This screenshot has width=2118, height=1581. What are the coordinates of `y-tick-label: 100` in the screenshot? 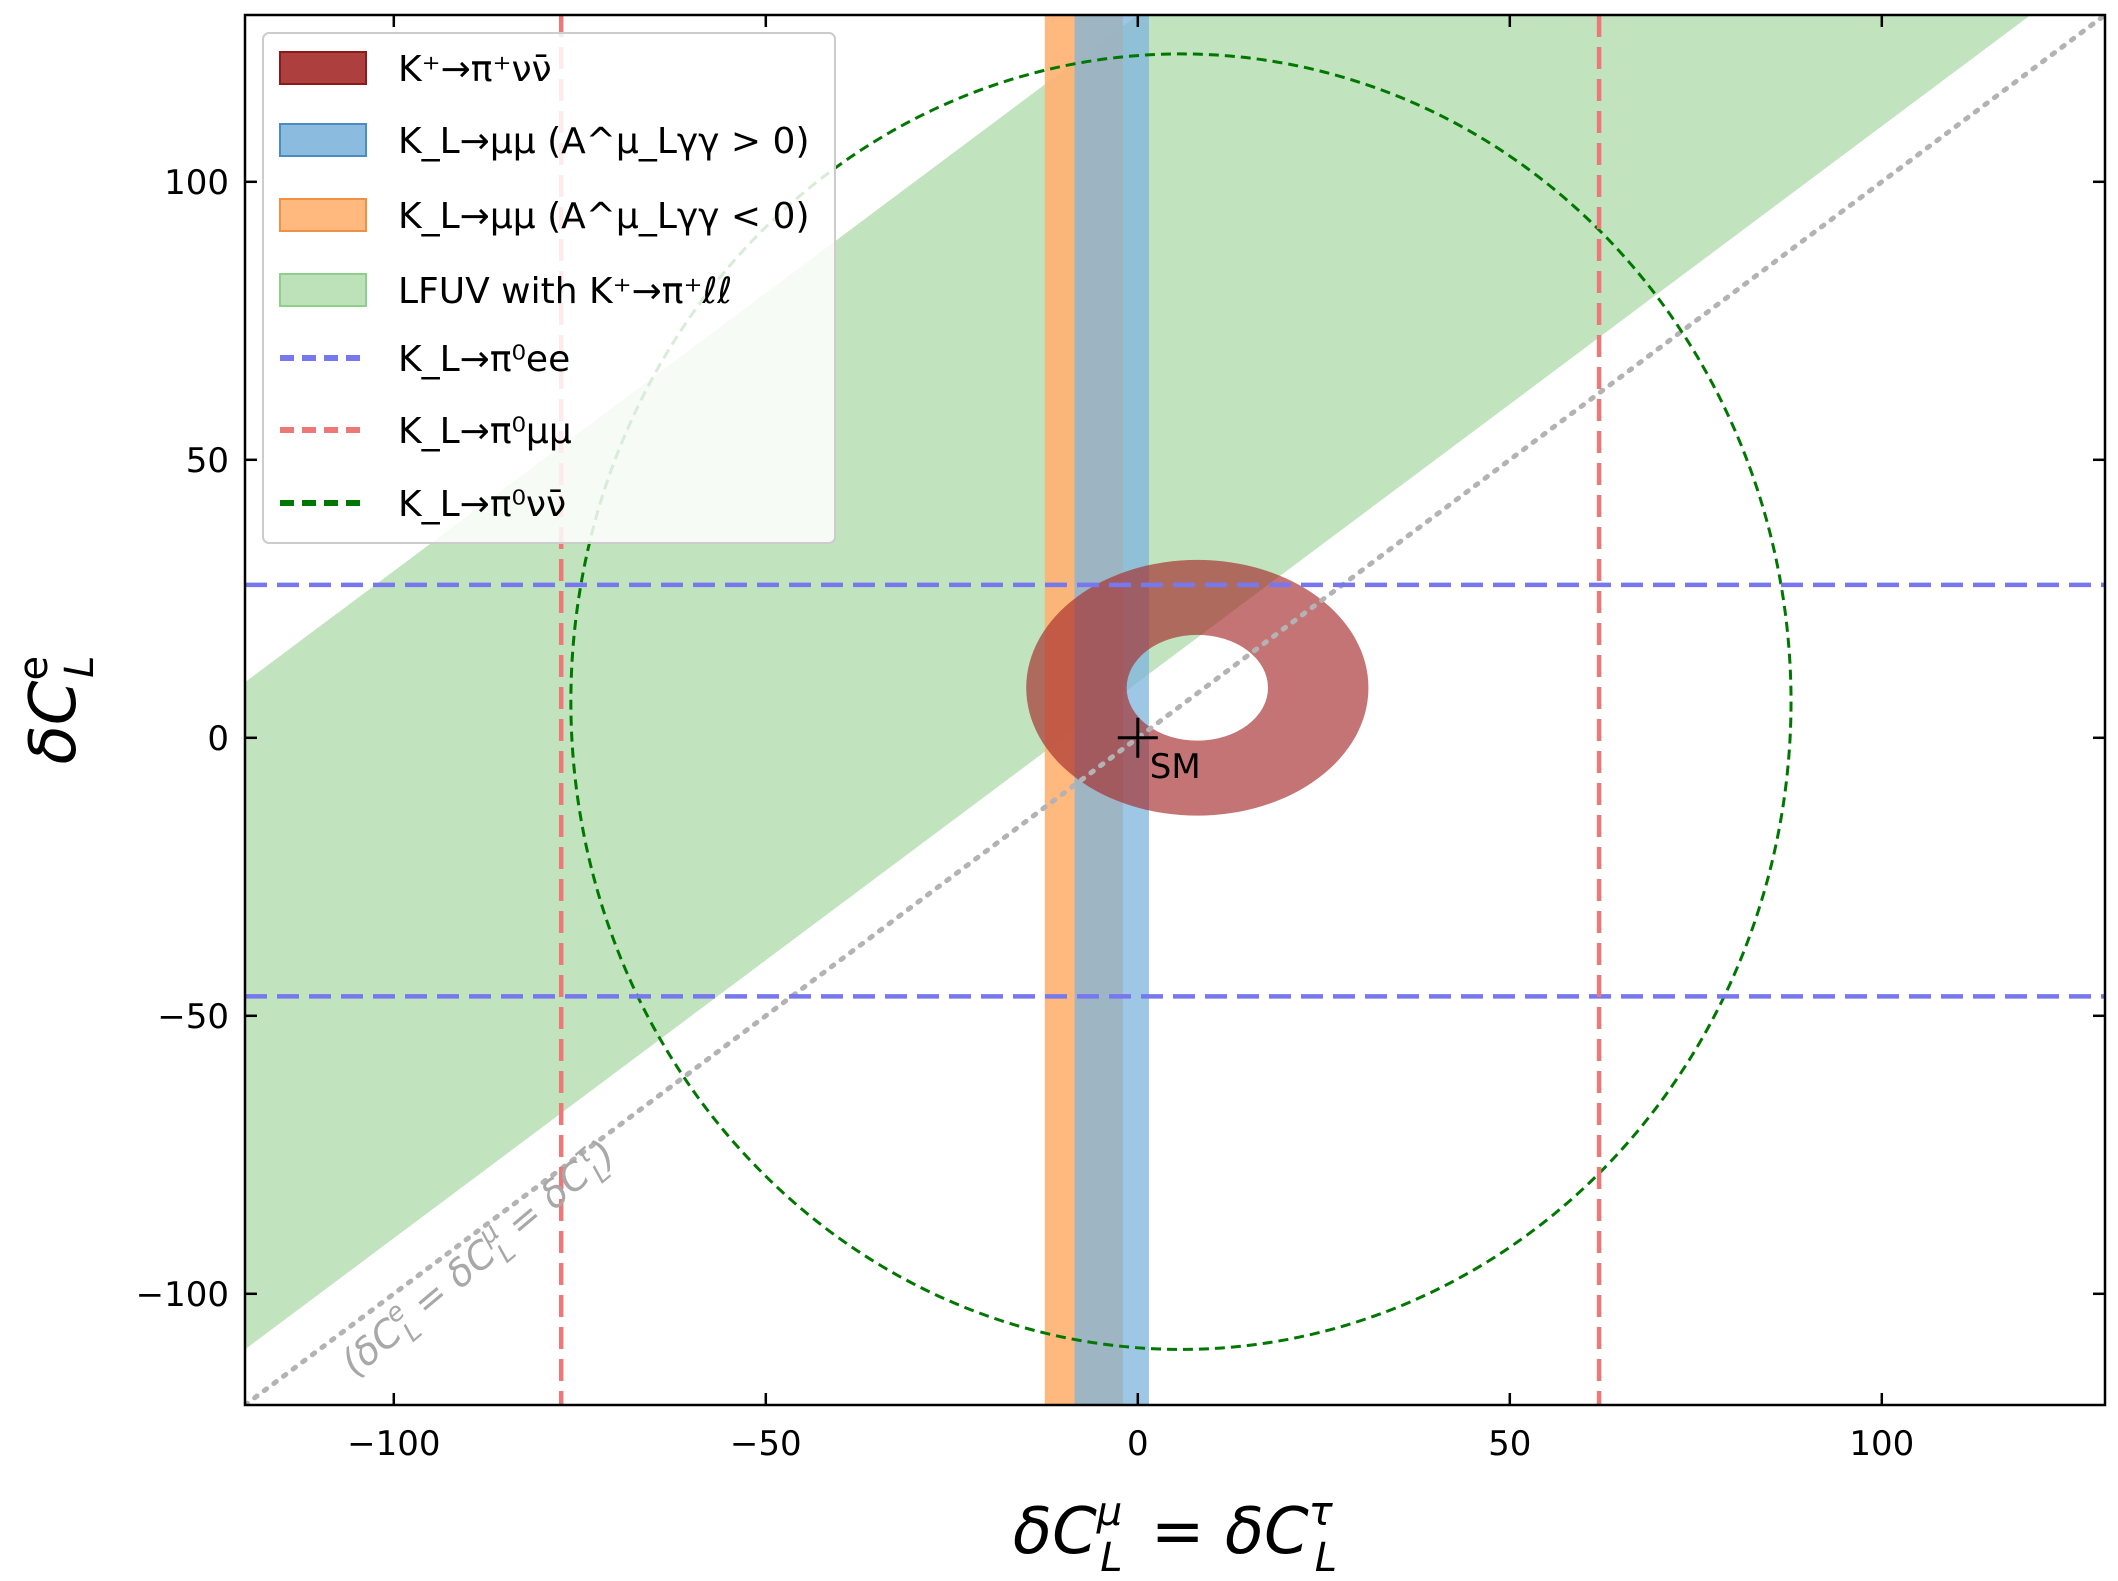 It's located at (196, 183).